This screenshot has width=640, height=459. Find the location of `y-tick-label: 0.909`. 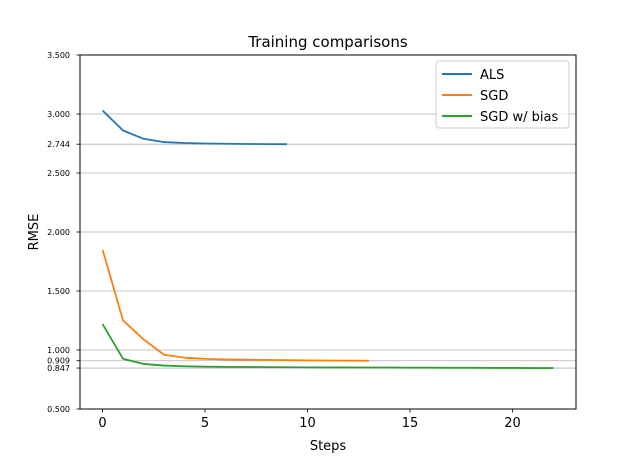

y-tick-label: 0.909 is located at coordinates (58, 361).